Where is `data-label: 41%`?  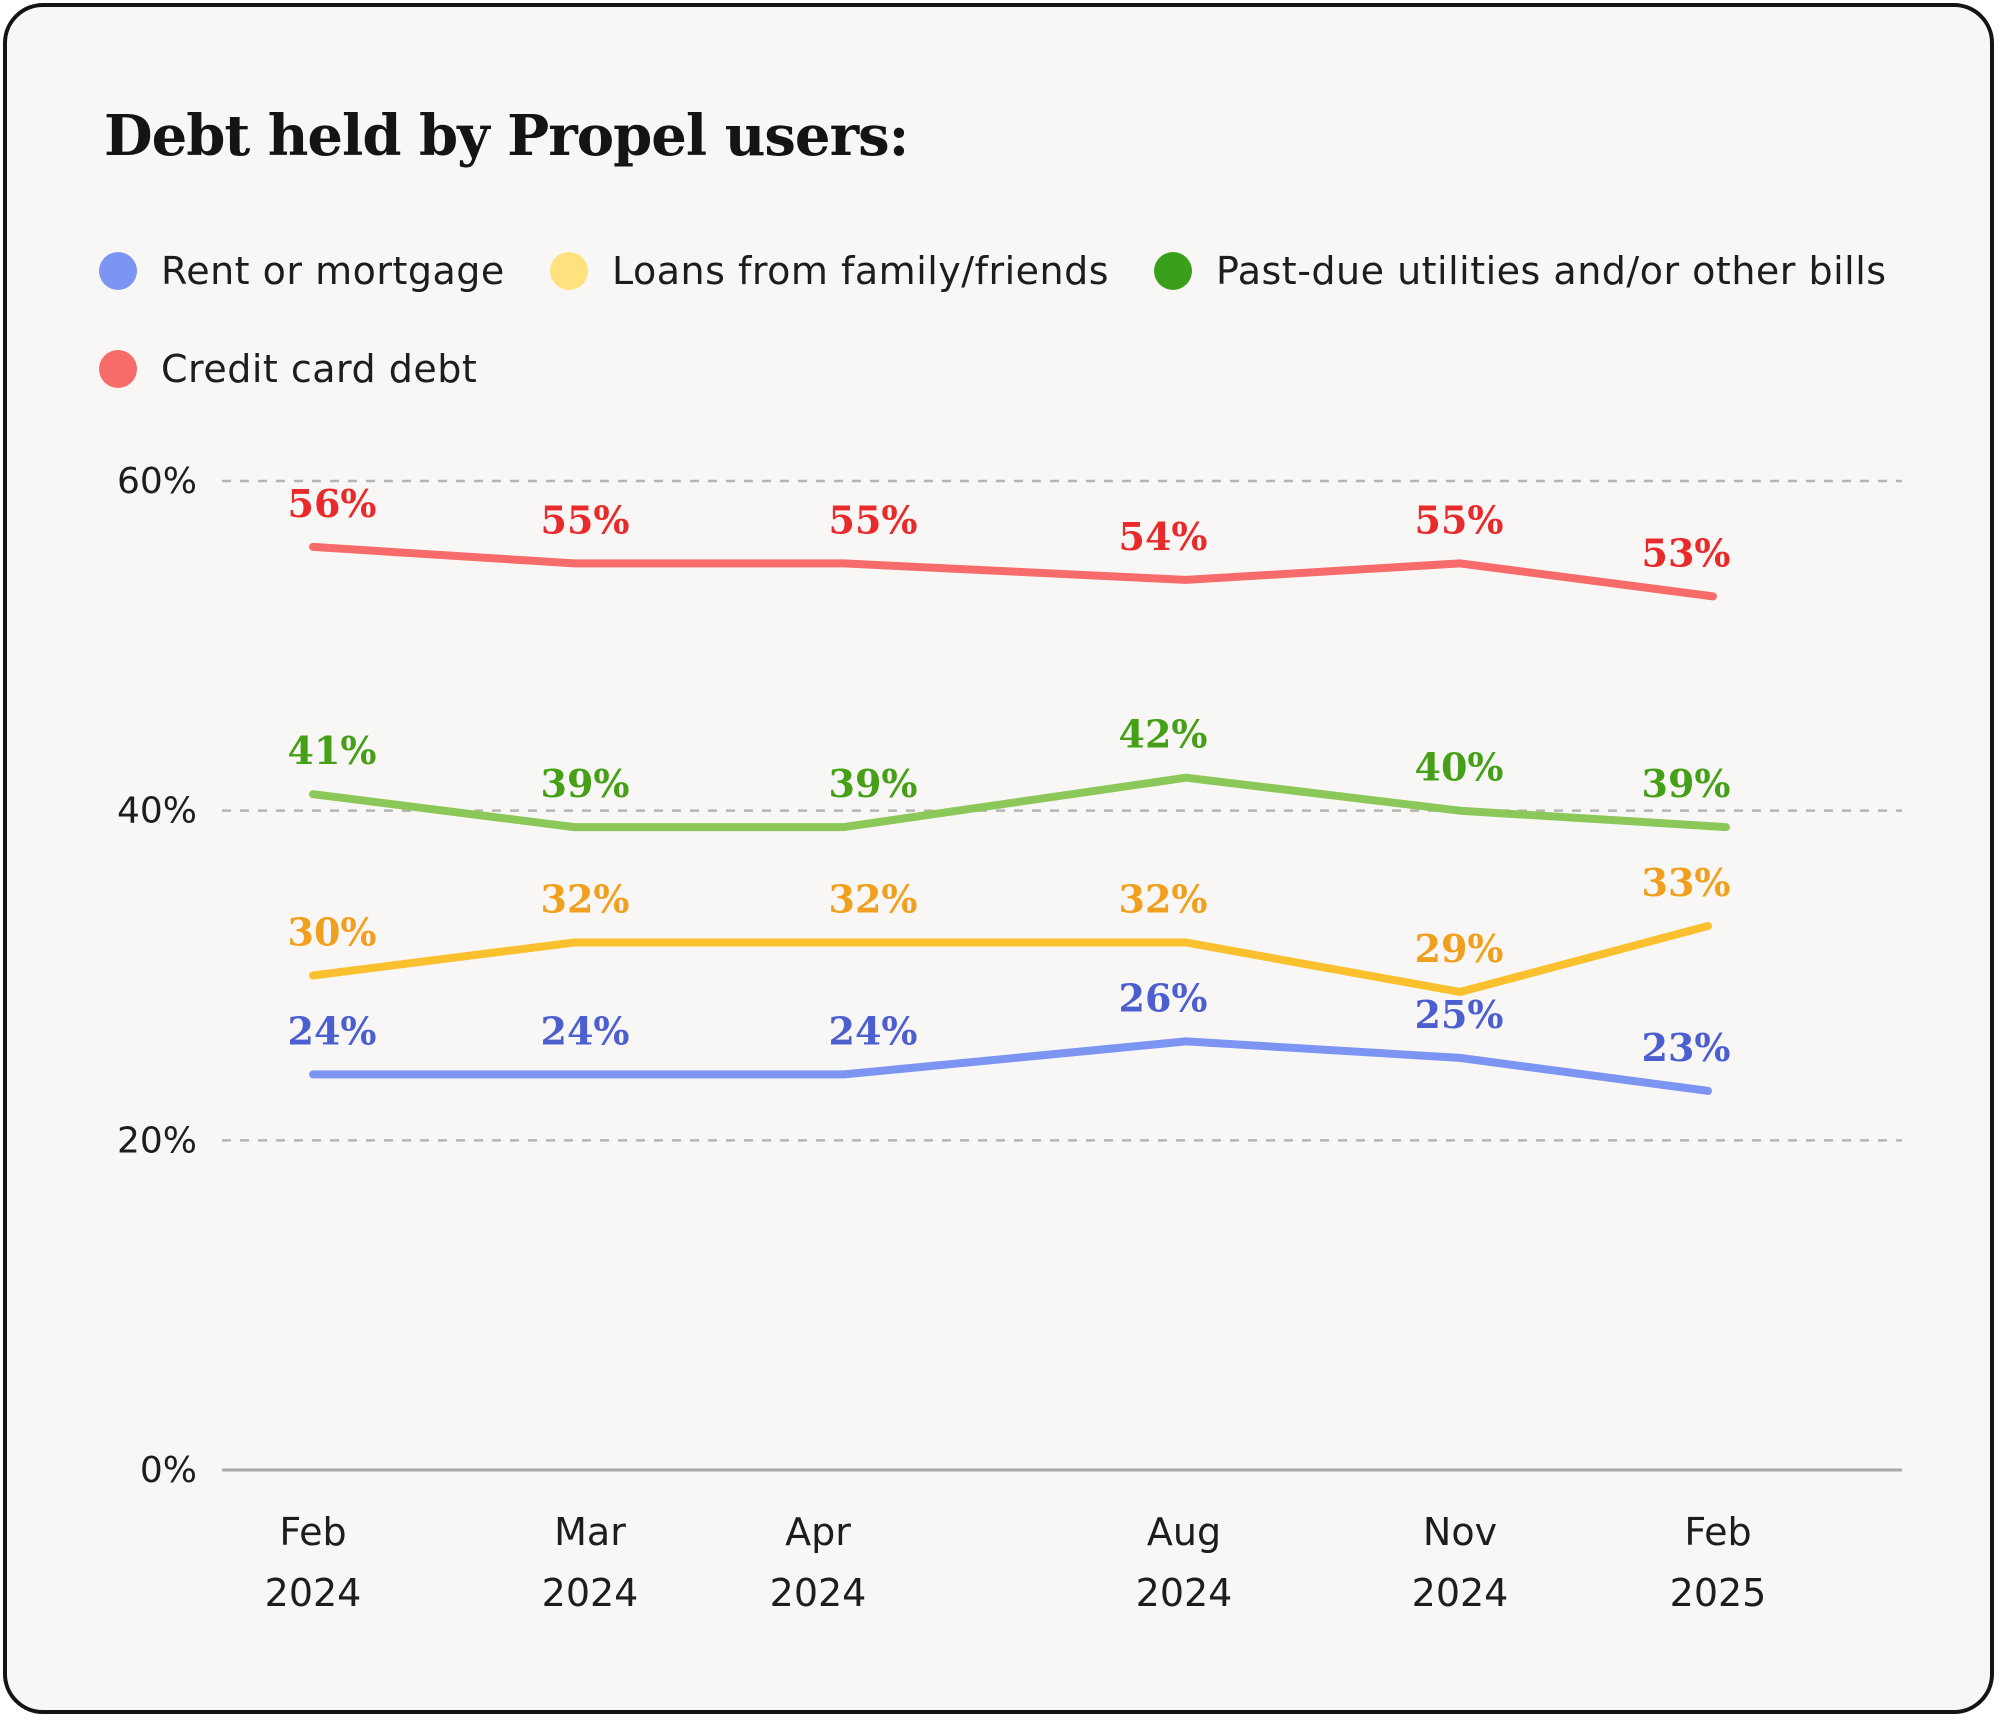 data-label: 41% is located at coordinates (332, 750).